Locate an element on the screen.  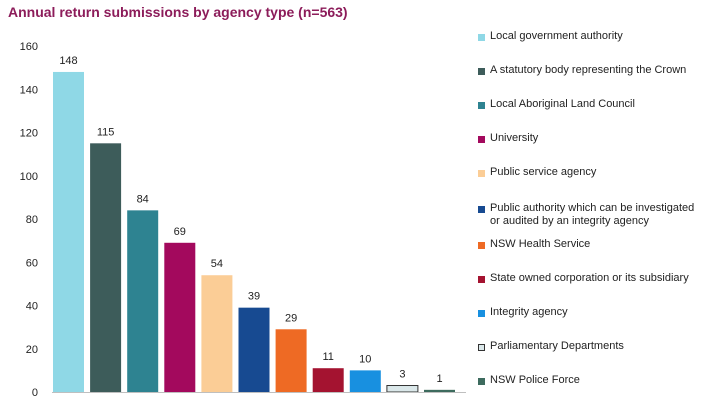
bar-value-label: 29 is located at coordinates (291, 318).